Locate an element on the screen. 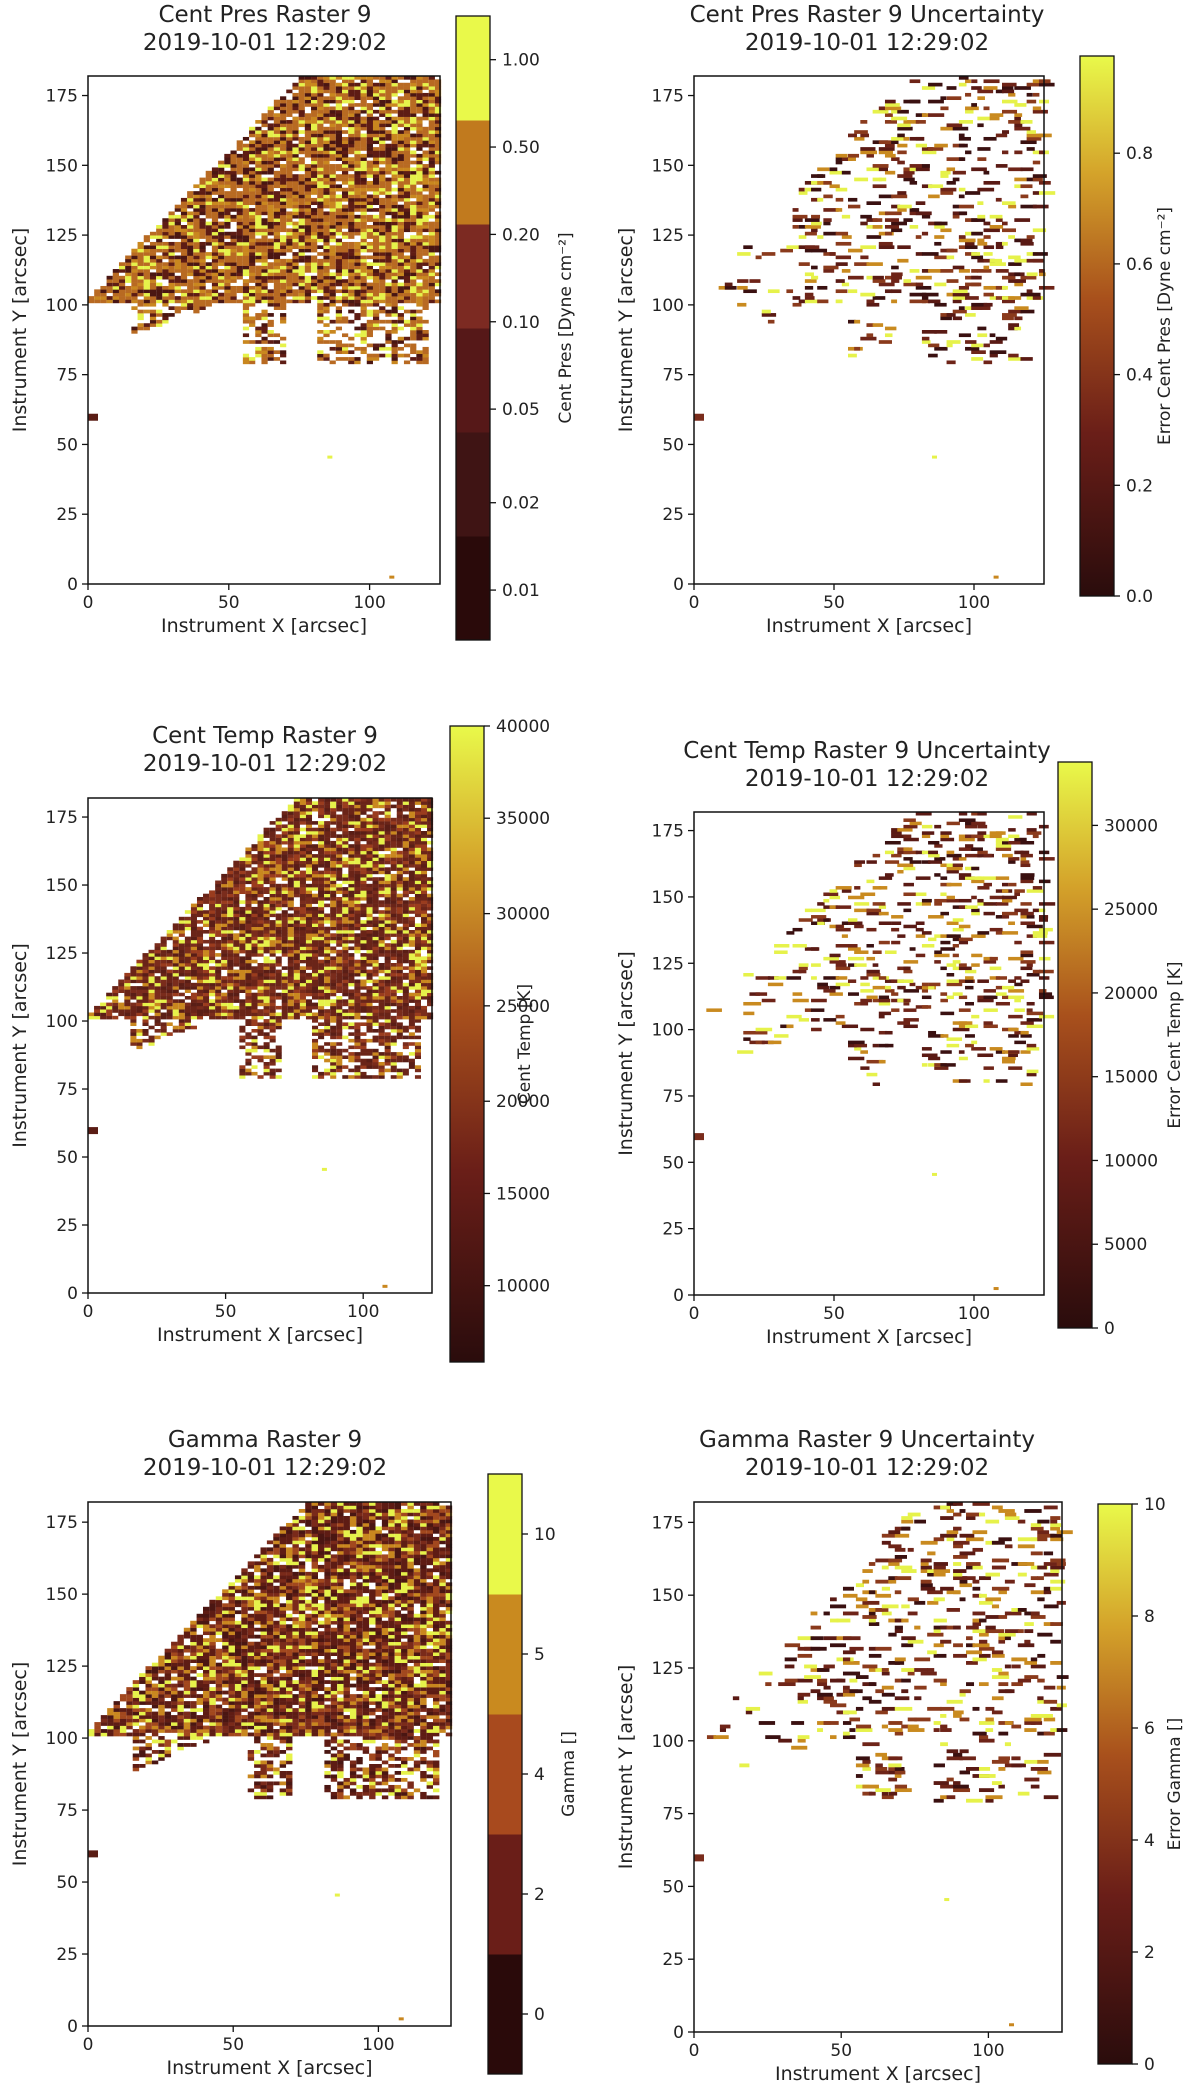  colorbar-label: Cent Pres [Dyne cm⁻²] is located at coordinates (566, 327).